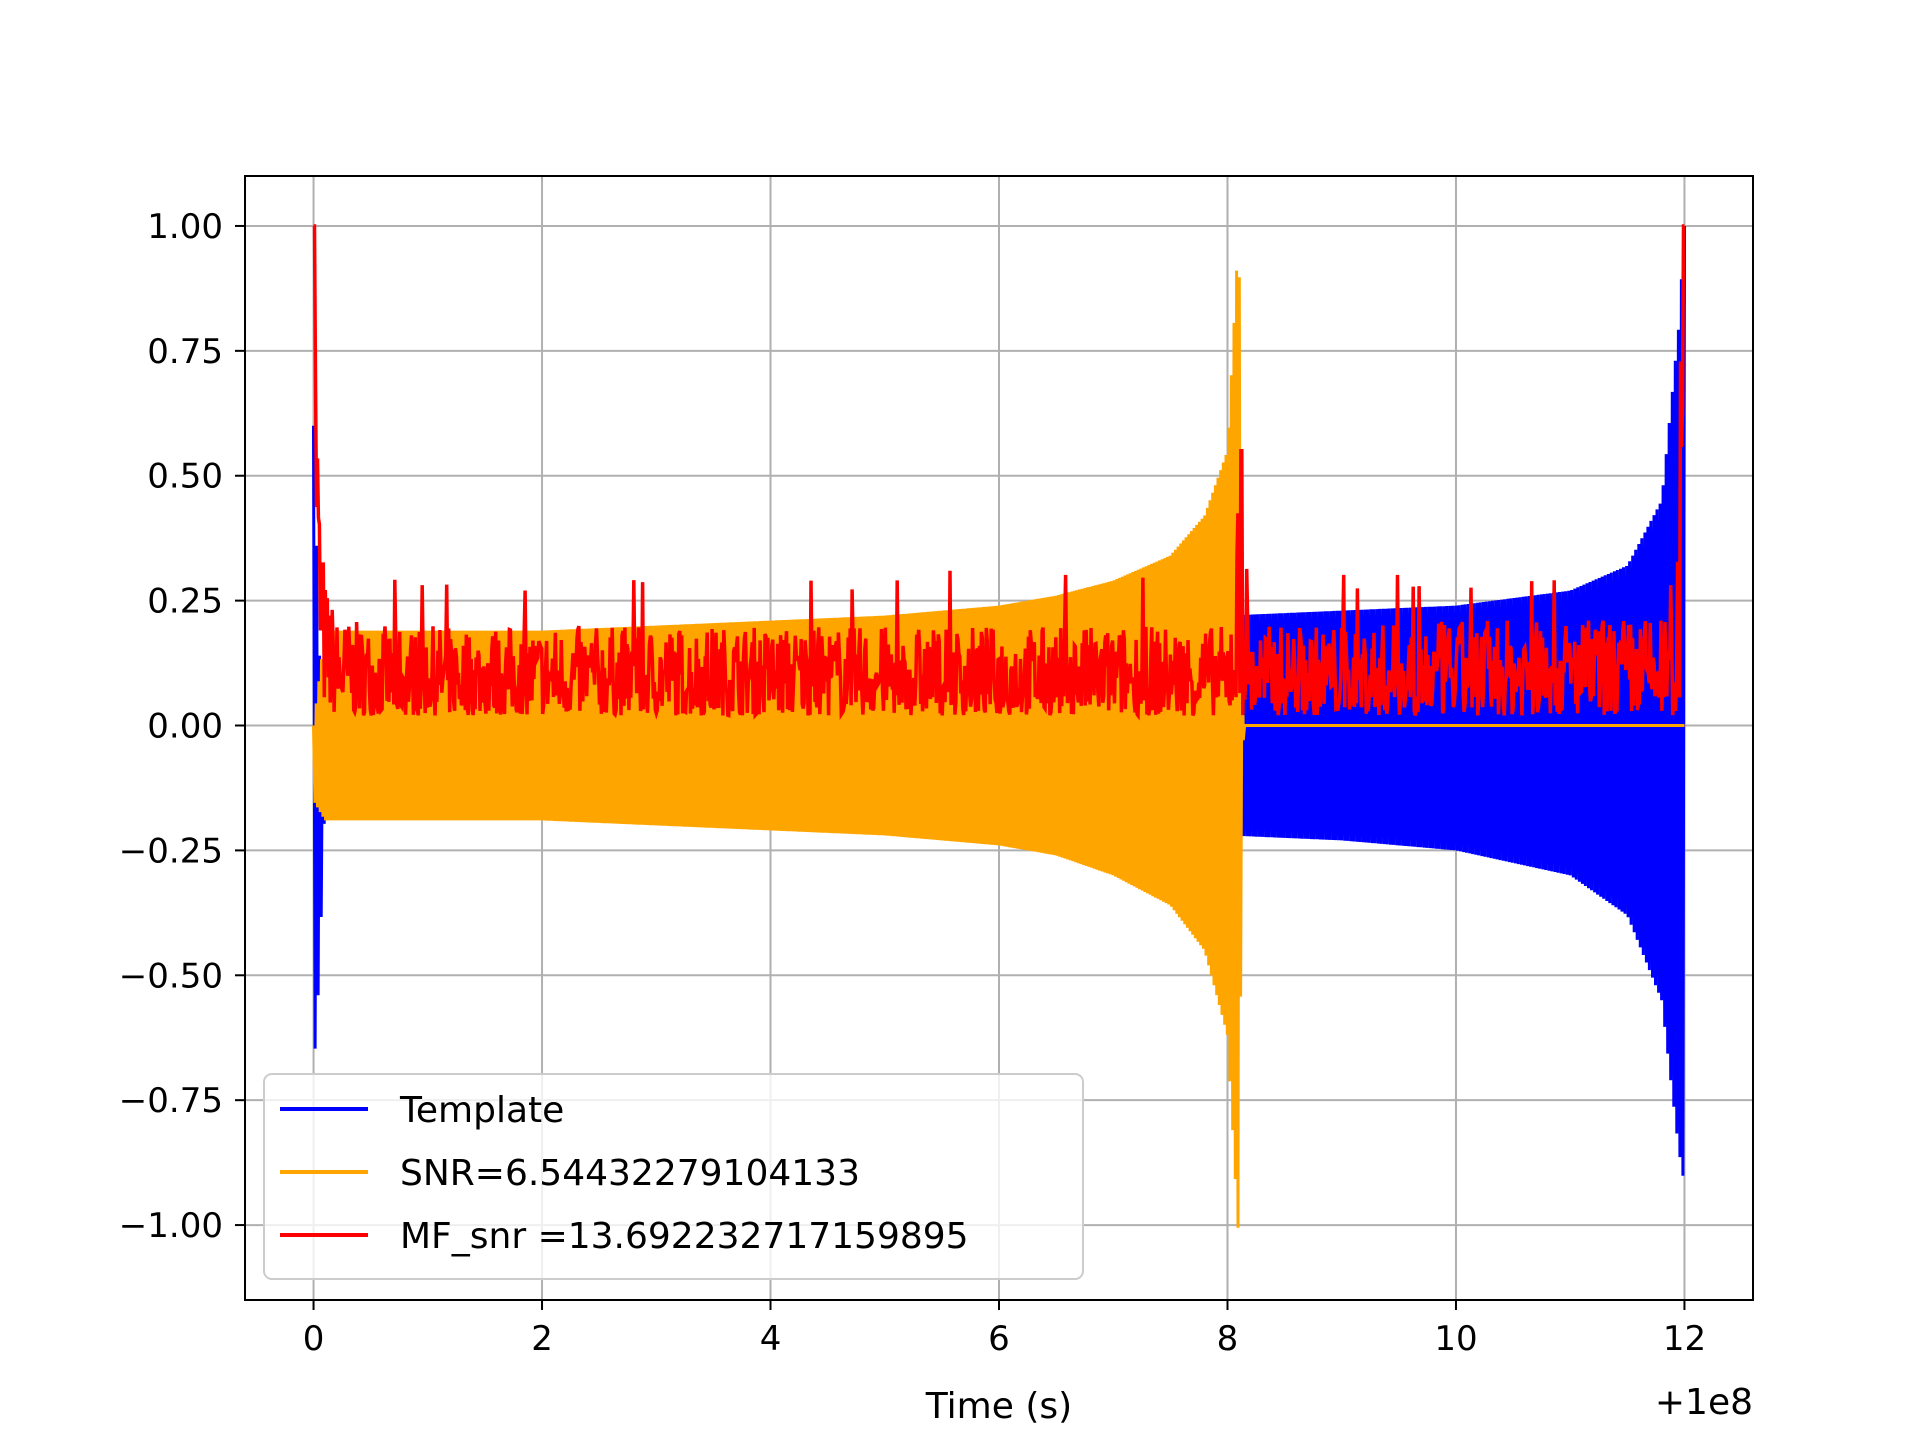 This screenshot has height=1440, width=1920. I want to click on y-tick-label: 0.25, so click(185, 602).